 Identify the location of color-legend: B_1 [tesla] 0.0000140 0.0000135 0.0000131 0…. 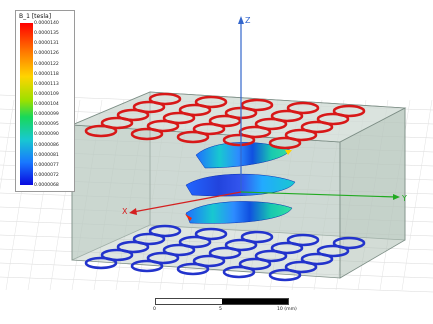
(45, 101).